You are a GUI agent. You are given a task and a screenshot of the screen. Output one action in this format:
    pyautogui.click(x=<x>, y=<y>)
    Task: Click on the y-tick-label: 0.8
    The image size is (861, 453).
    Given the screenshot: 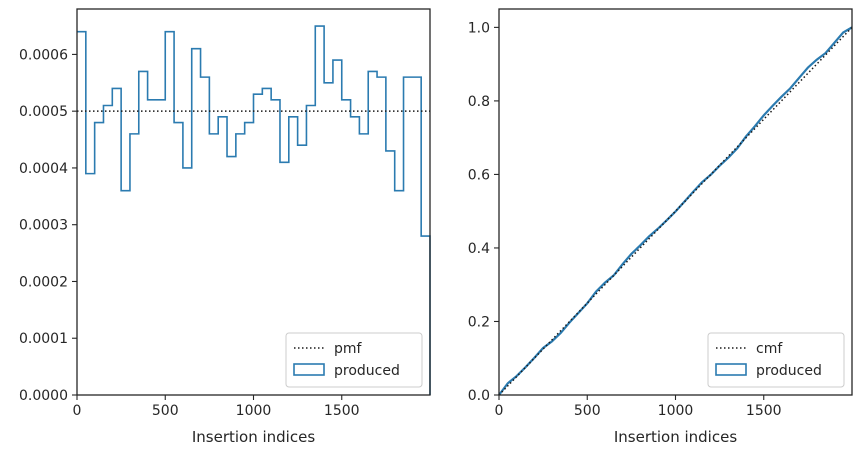 What is the action you would take?
    pyautogui.click(x=479, y=102)
    